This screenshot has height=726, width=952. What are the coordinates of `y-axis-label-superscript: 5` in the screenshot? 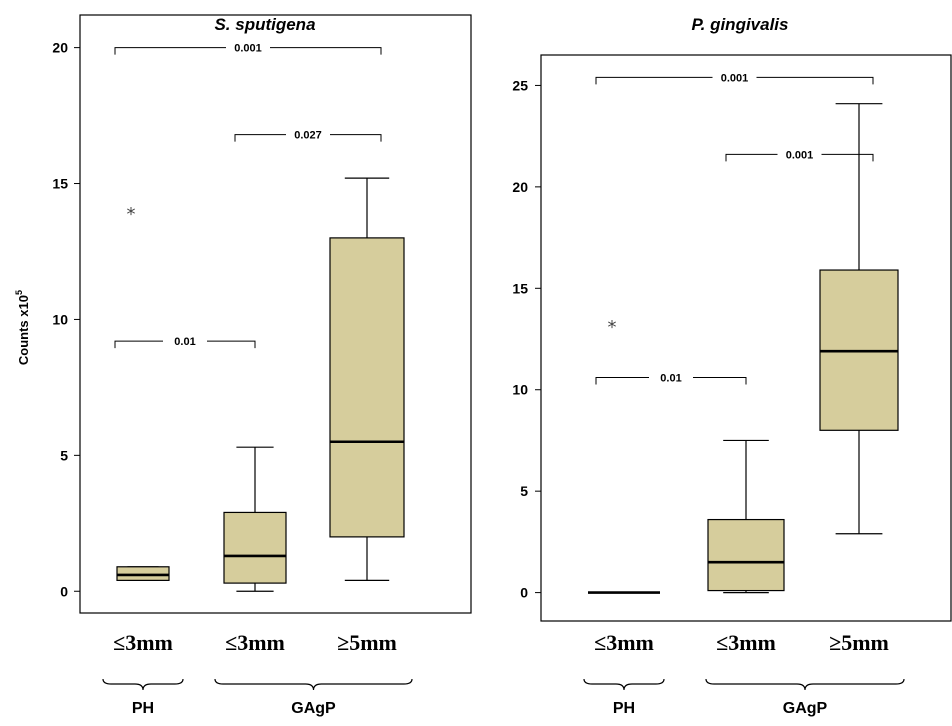 It's located at (19, 292).